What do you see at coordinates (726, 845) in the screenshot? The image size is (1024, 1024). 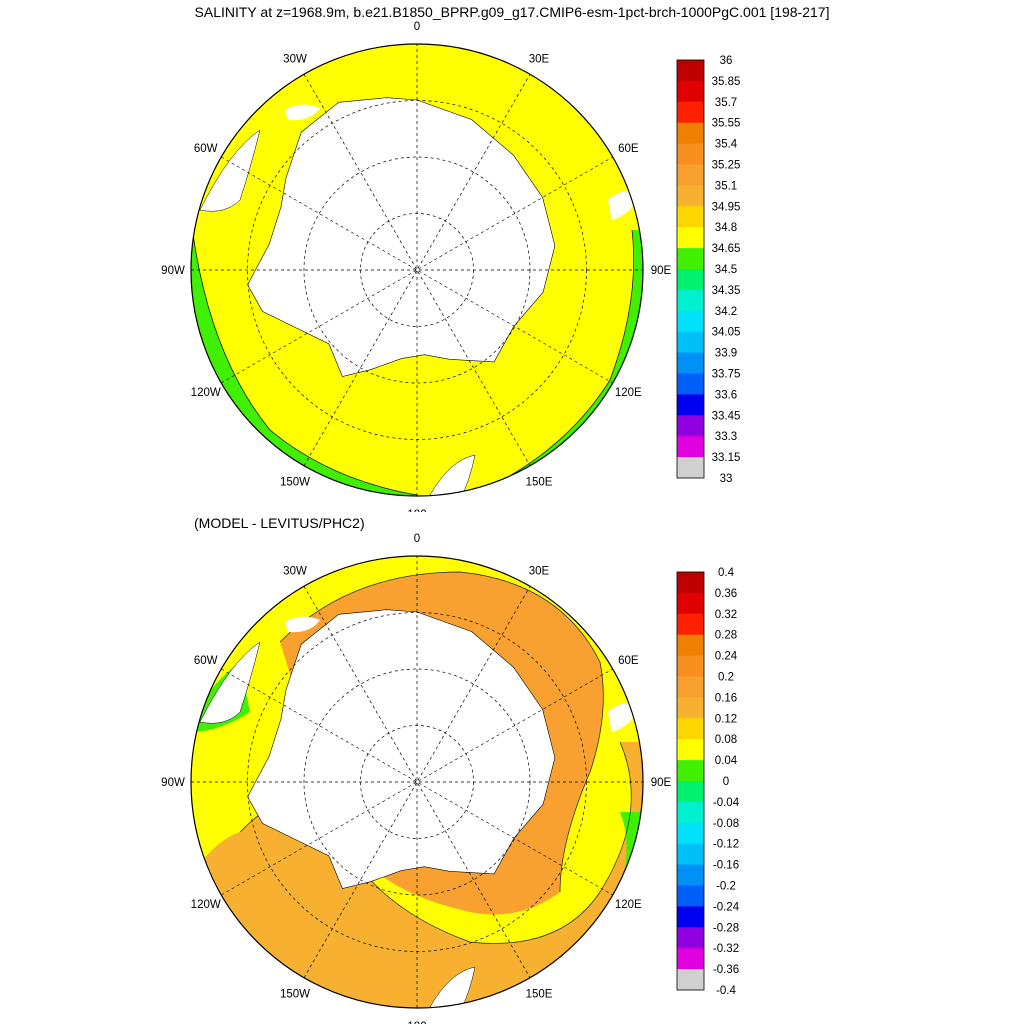 I see `colorbar-label: -0.12` at bounding box center [726, 845].